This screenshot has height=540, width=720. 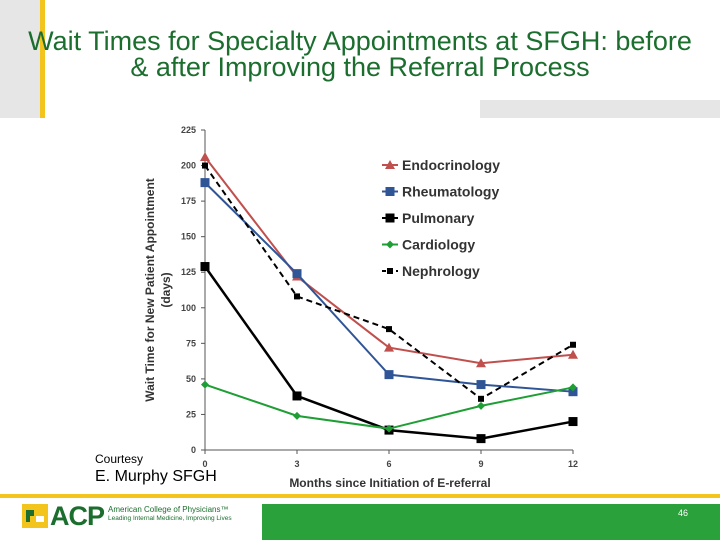 I want to click on legend-label: Endocrinology, so click(x=451, y=165).